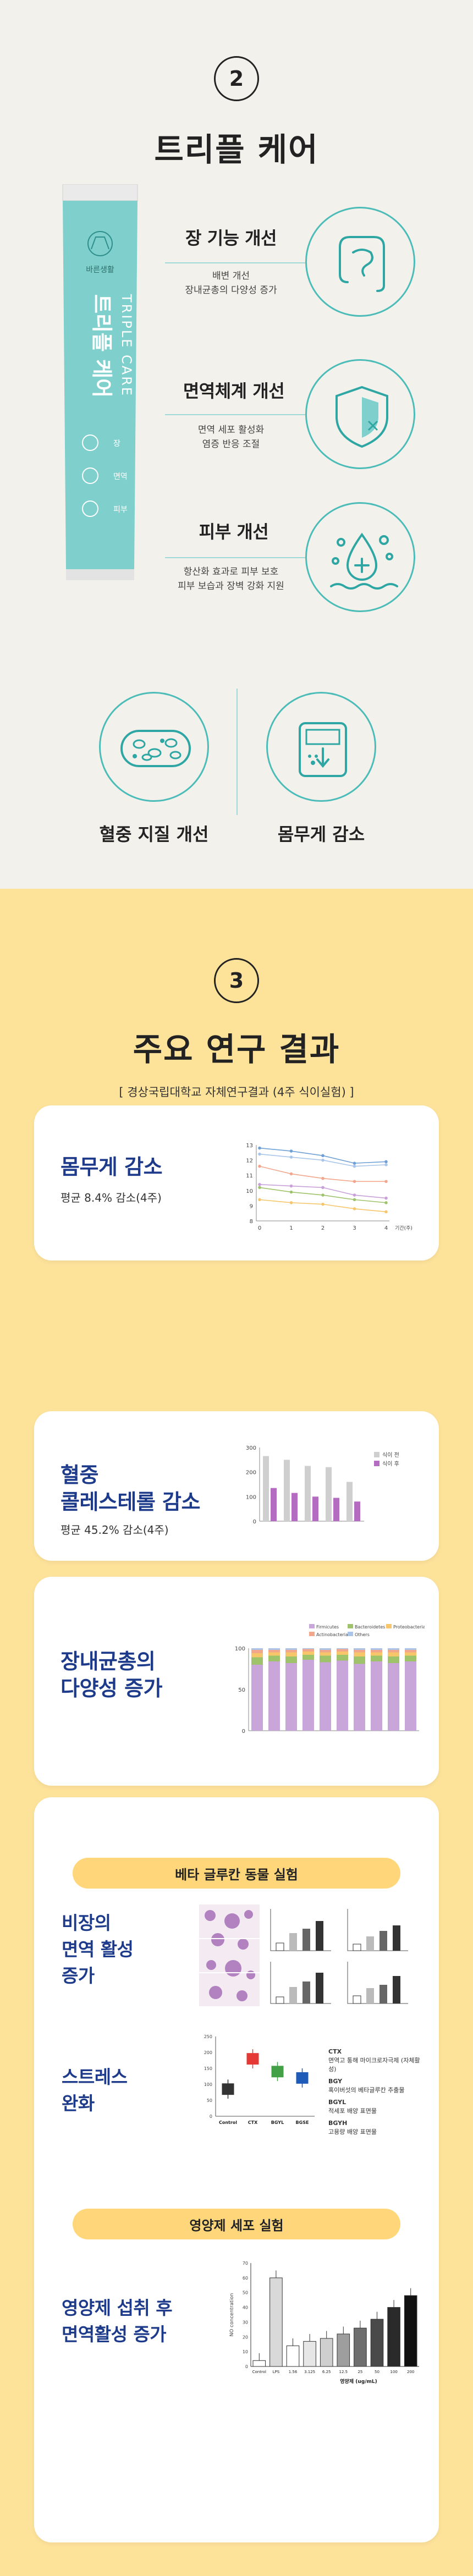  What do you see at coordinates (360, 557) in the screenshot?
I see `skin-drop-icon` at bounding box center [360, 557].